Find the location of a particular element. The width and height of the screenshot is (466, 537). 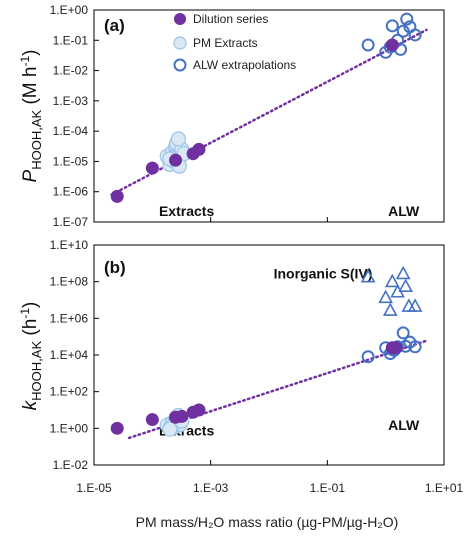

panel-a-ytick-label: 1.E-03 is located at coordinates (71, 101).